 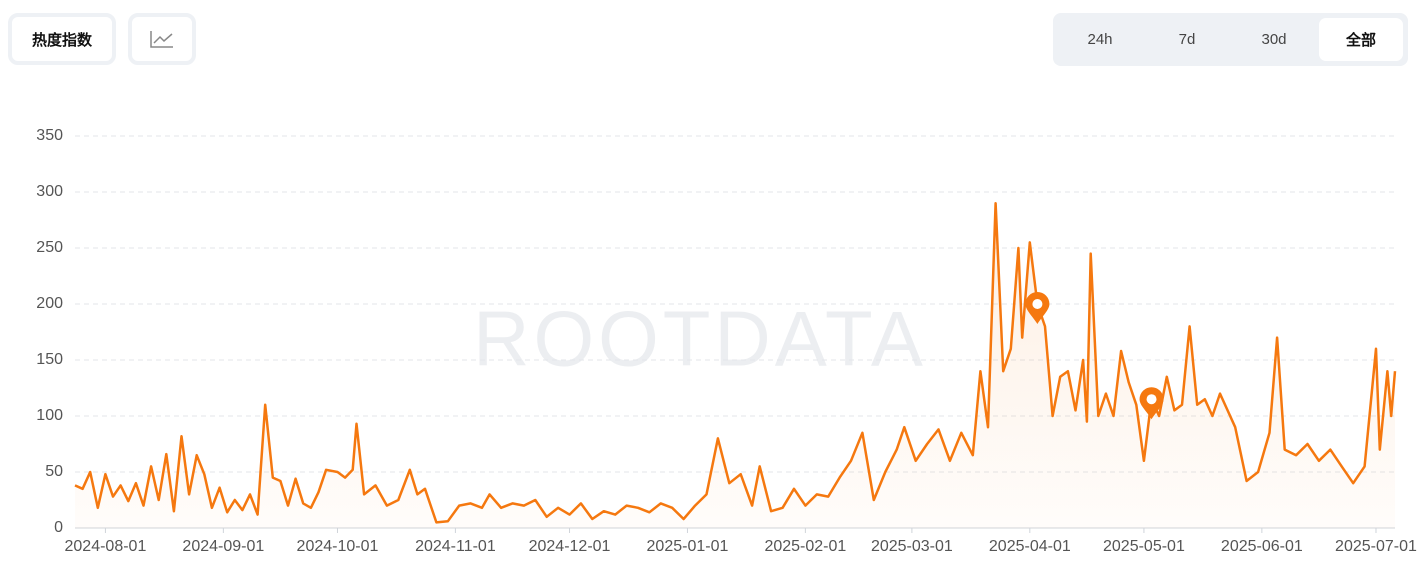 What do you see at coordinates (49, 359) in the screenshot?
I see `y-tick-label: 150` at bounding box center [49, 359].